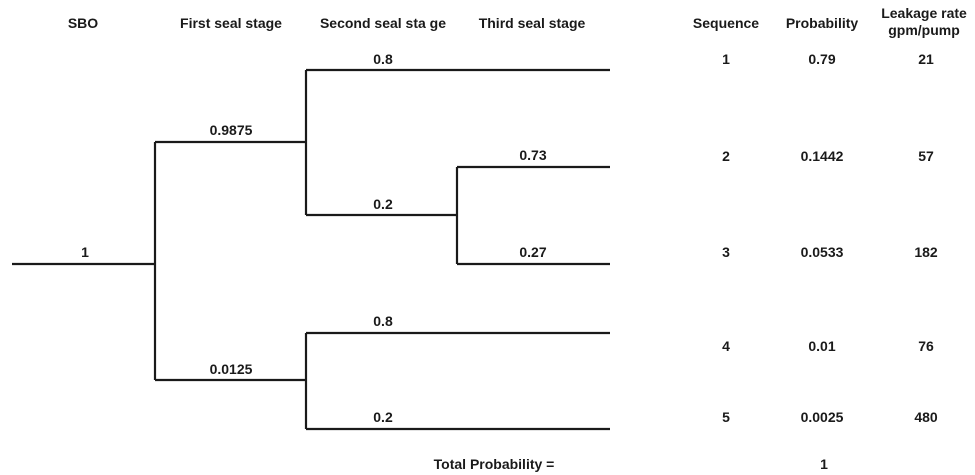 The image size is (975, 475). I want to click on branch-label-second-success-upper: 0.8, so click(383, 59).